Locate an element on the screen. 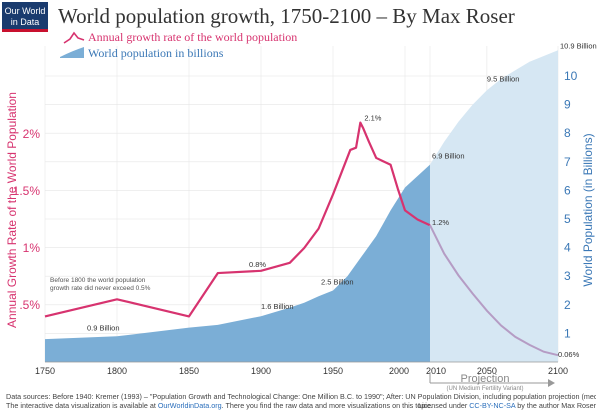 Image resolution: width=600 pixels, height=420 pixels. note-line-2: growth rate did never exceed 0.5% is located at coordinates (100, 288).